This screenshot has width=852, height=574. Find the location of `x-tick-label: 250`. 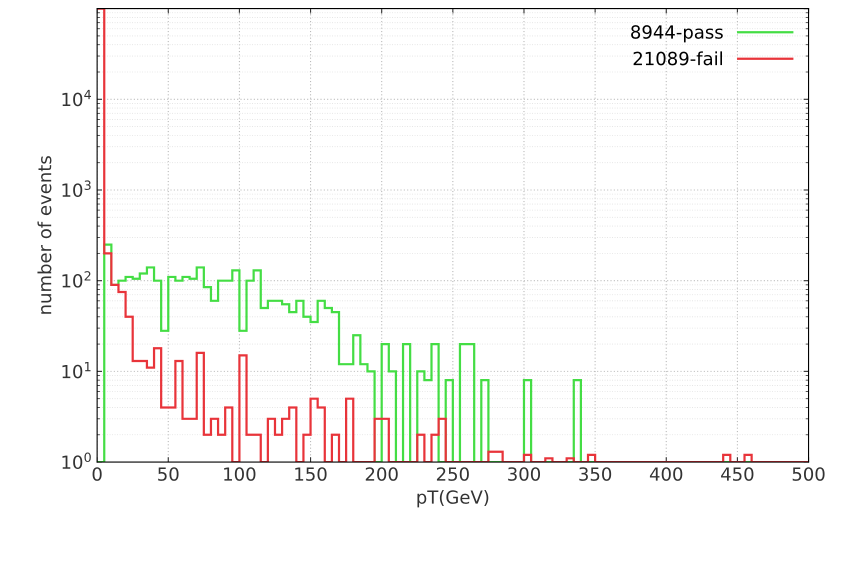

x-tick-label: 250 is located at coordinates (452, 474).